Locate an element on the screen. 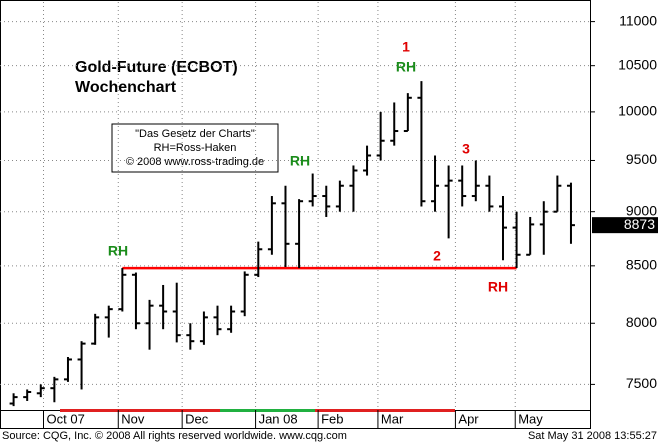 Image resolution: width=660 pixels, height=443 pixels. y-tick-label: 10500 is located at coordinates (637, 64).